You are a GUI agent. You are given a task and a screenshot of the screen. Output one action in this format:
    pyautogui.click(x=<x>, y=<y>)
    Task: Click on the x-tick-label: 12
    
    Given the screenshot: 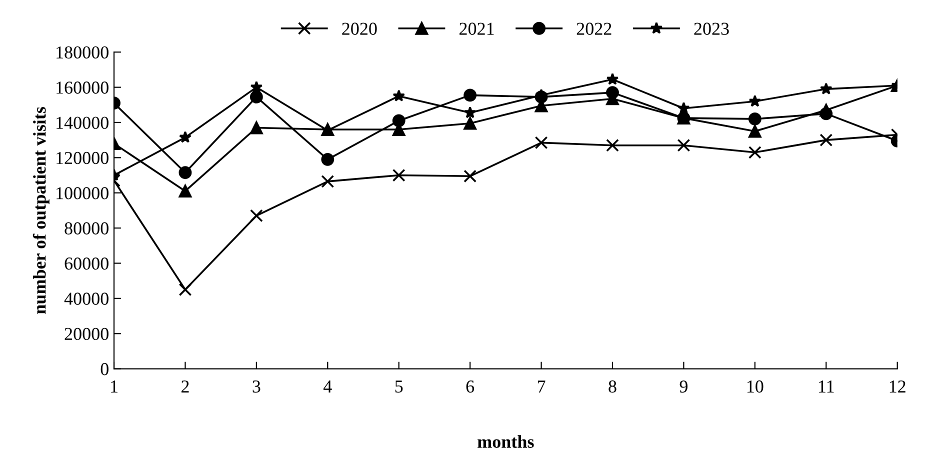 What is the action you would take?
    pyautogui.click(x=898, y=386)
    